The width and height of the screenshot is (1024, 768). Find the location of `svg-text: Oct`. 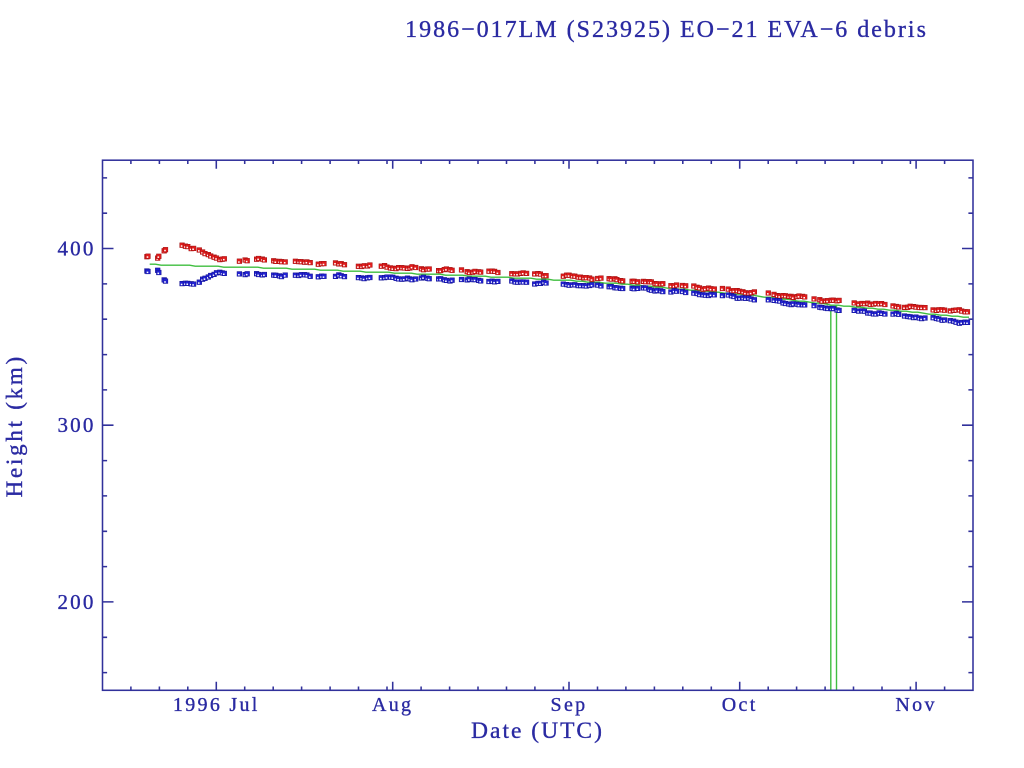

svg-text: Oct is located at coordinates (740, 705).